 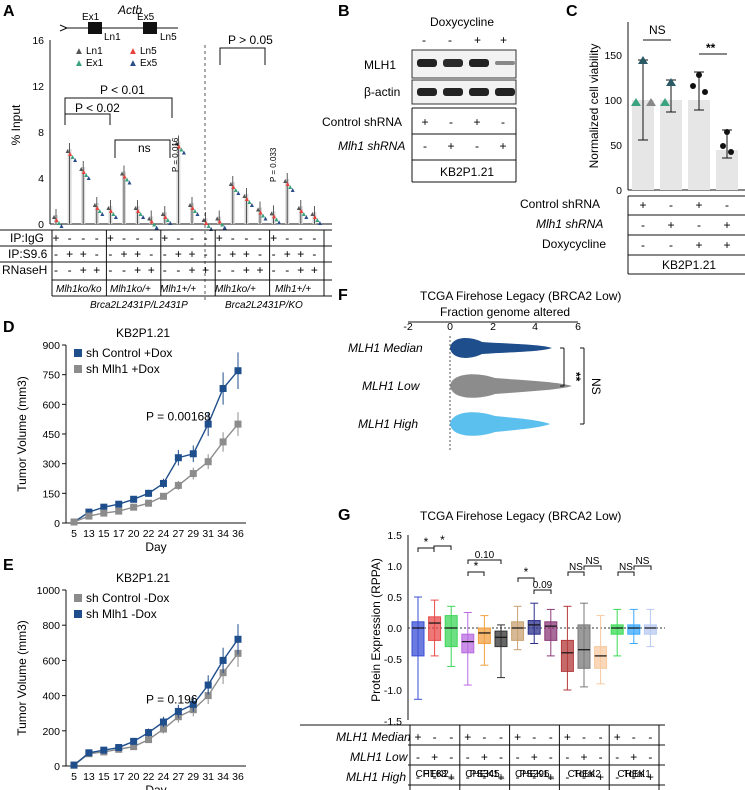 What do you see at coordinates (179, 534) in the screenshot?
I see `x-tick: 27` at bounding box center [179, 534].